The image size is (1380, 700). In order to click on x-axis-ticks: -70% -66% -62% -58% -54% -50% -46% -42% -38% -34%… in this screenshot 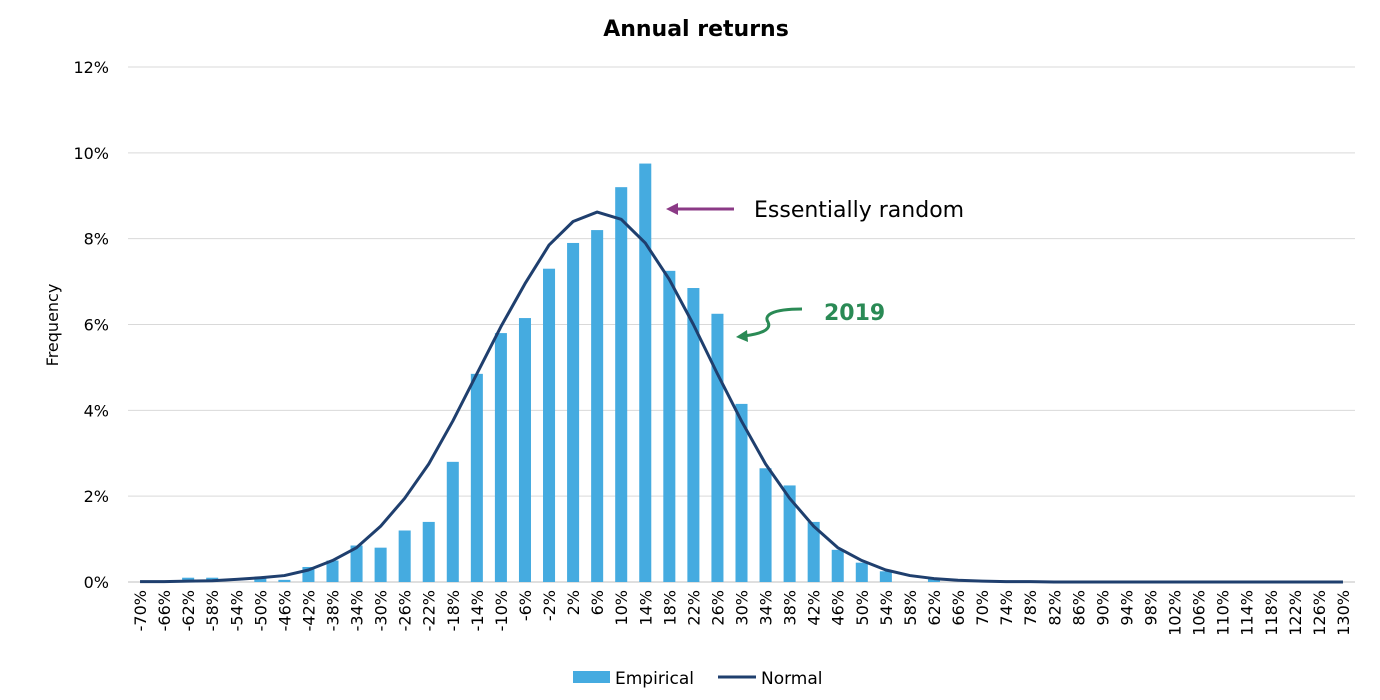, I will do `click(742, 613)`.